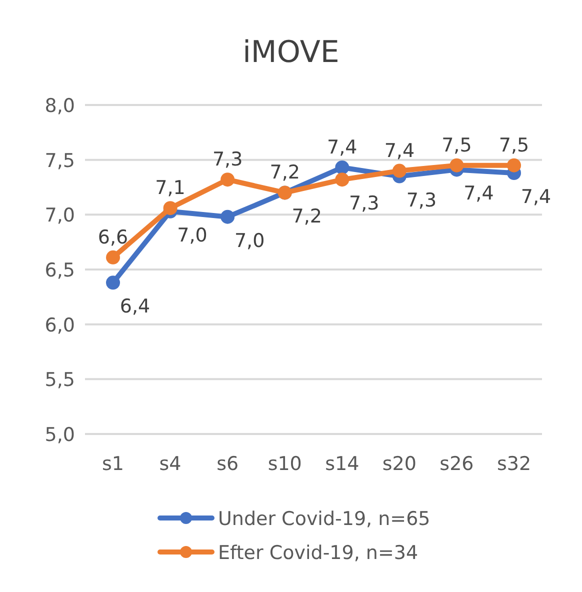 This screenshot has height=592, width=582. Describe the element at coordinates (59, 380) in the screenshot. I see `y-tick-label: 5,5` at that location.